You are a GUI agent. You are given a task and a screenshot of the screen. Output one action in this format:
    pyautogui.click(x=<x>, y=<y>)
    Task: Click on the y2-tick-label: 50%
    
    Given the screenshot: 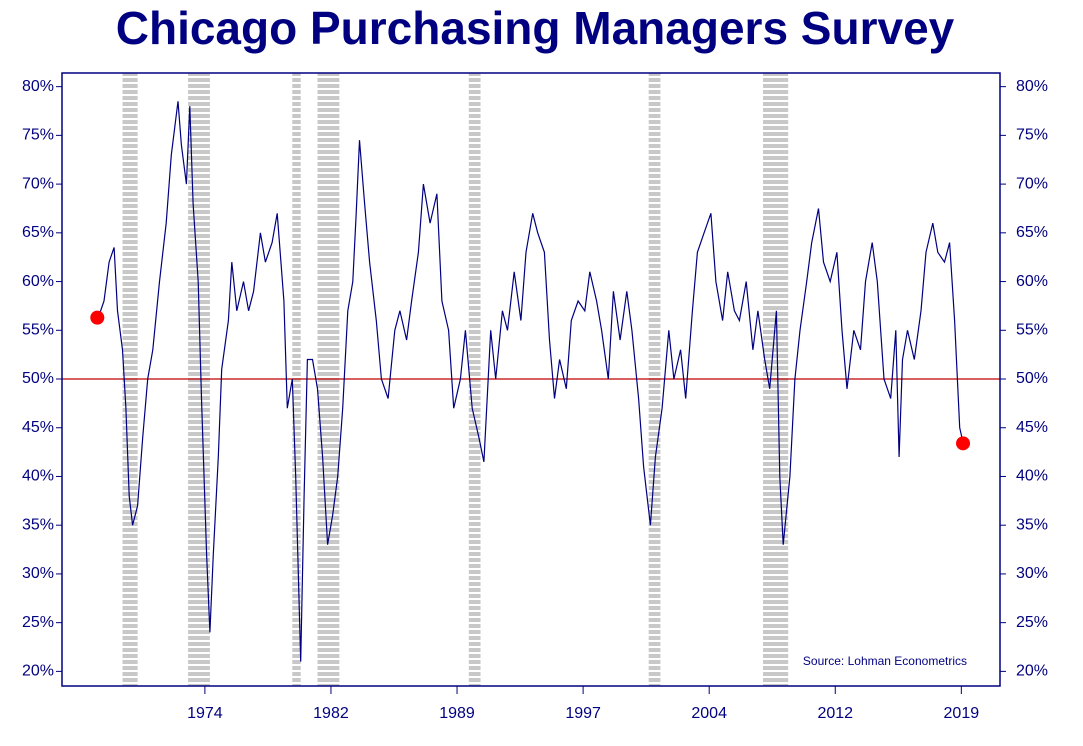 What is the action you would take?
    pyautogui.click(x=1032, y=378)
    